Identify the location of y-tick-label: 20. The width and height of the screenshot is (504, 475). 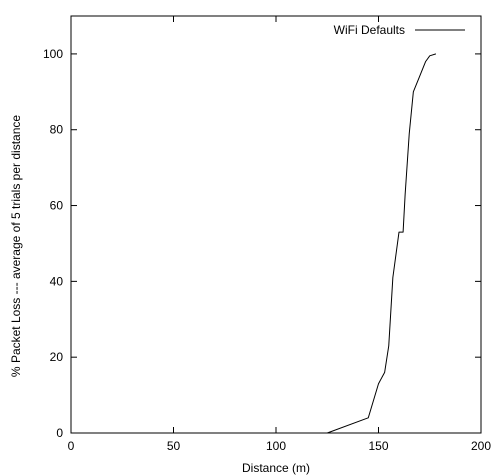
(57, 357).